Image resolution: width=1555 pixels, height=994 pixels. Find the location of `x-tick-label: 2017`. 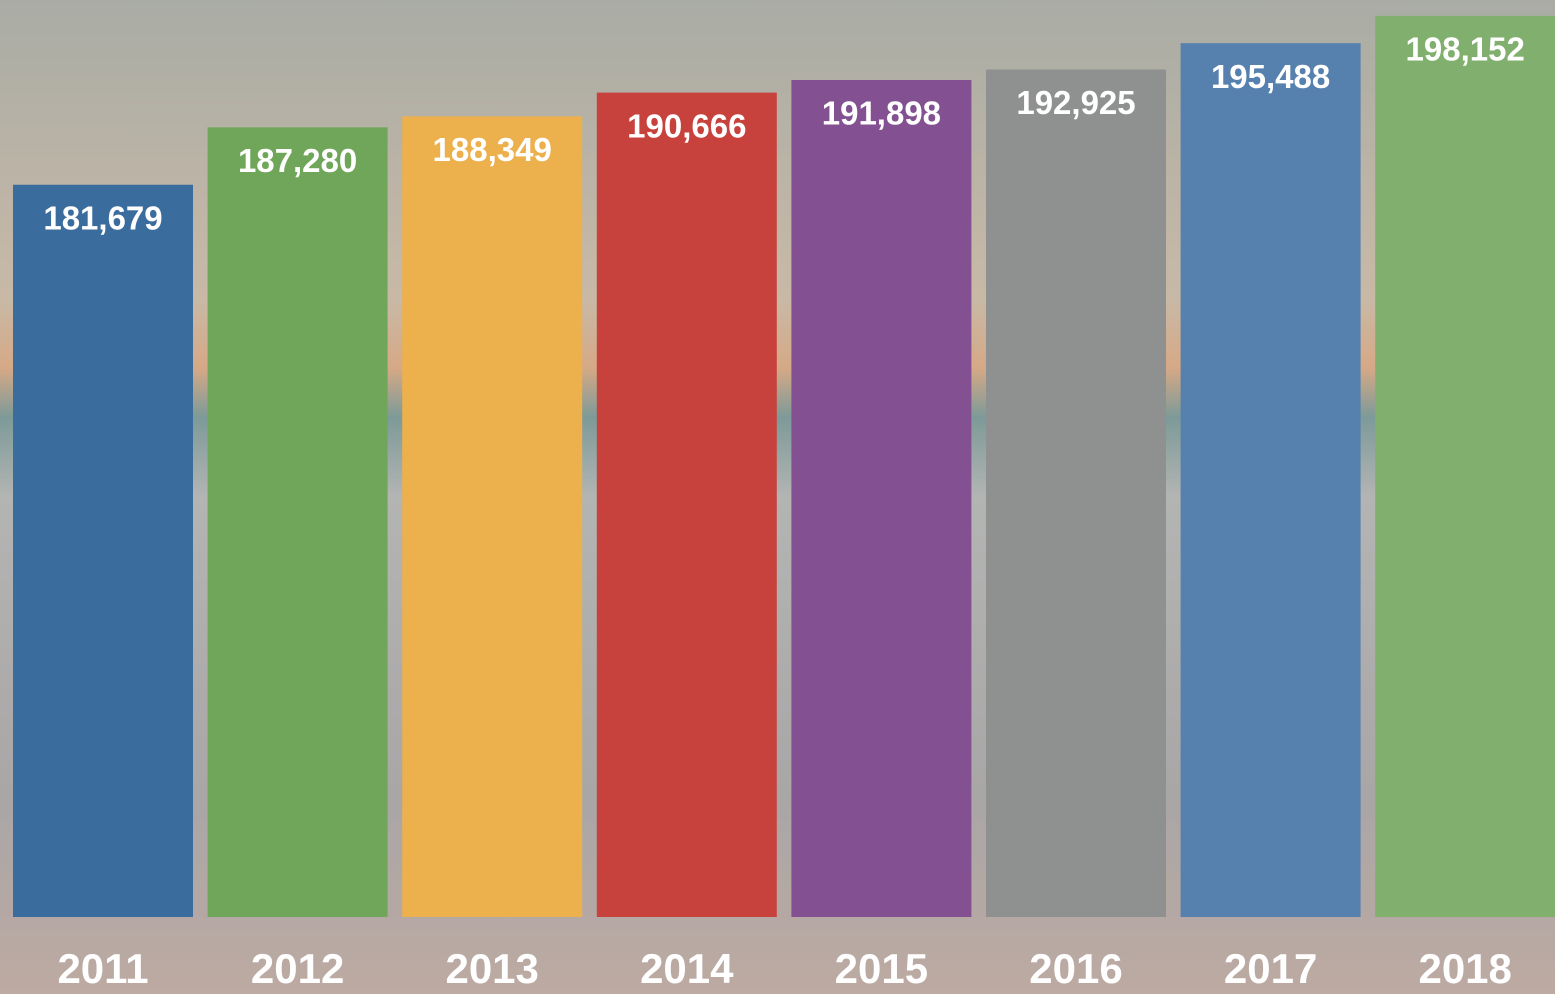

x-tick-label: 2017 is located at coordinates (1270, 968).